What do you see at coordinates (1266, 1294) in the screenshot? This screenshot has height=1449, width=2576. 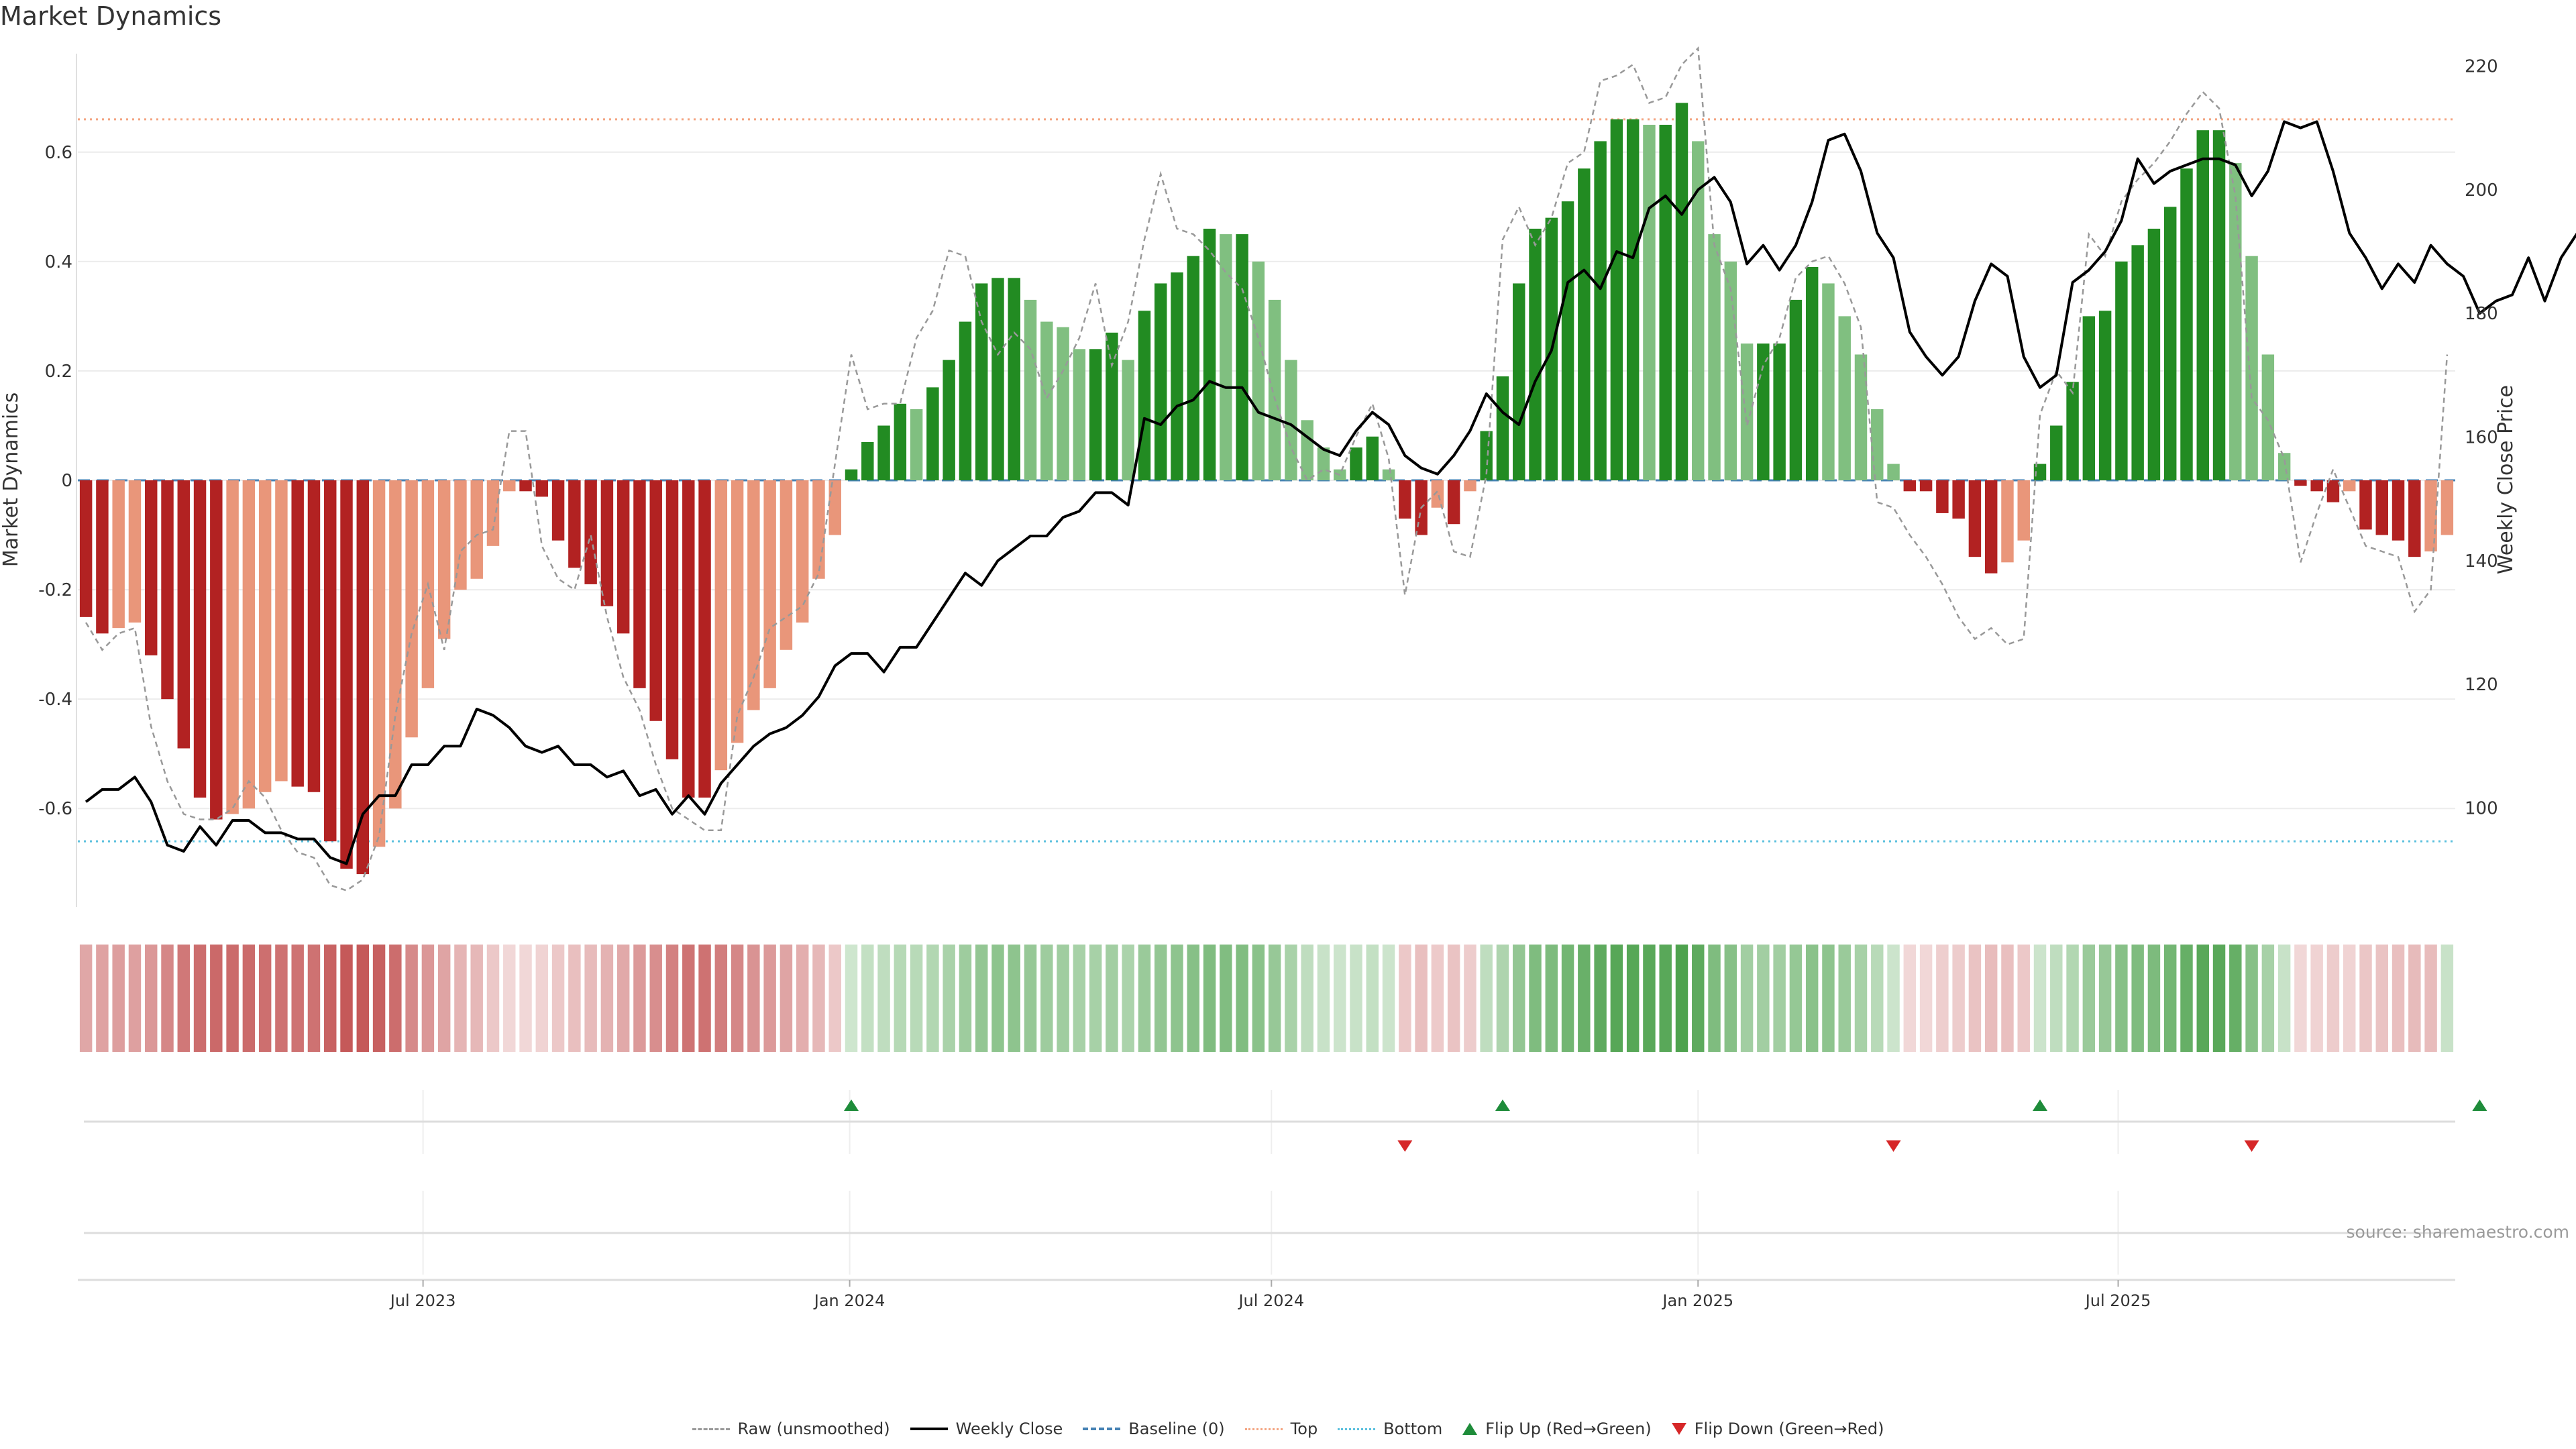 I see `date-axis: Jul 2023 Jan 2024 Jul 2024 Jan 2025 Jul 2025` at bounding box center [1266, 1294].